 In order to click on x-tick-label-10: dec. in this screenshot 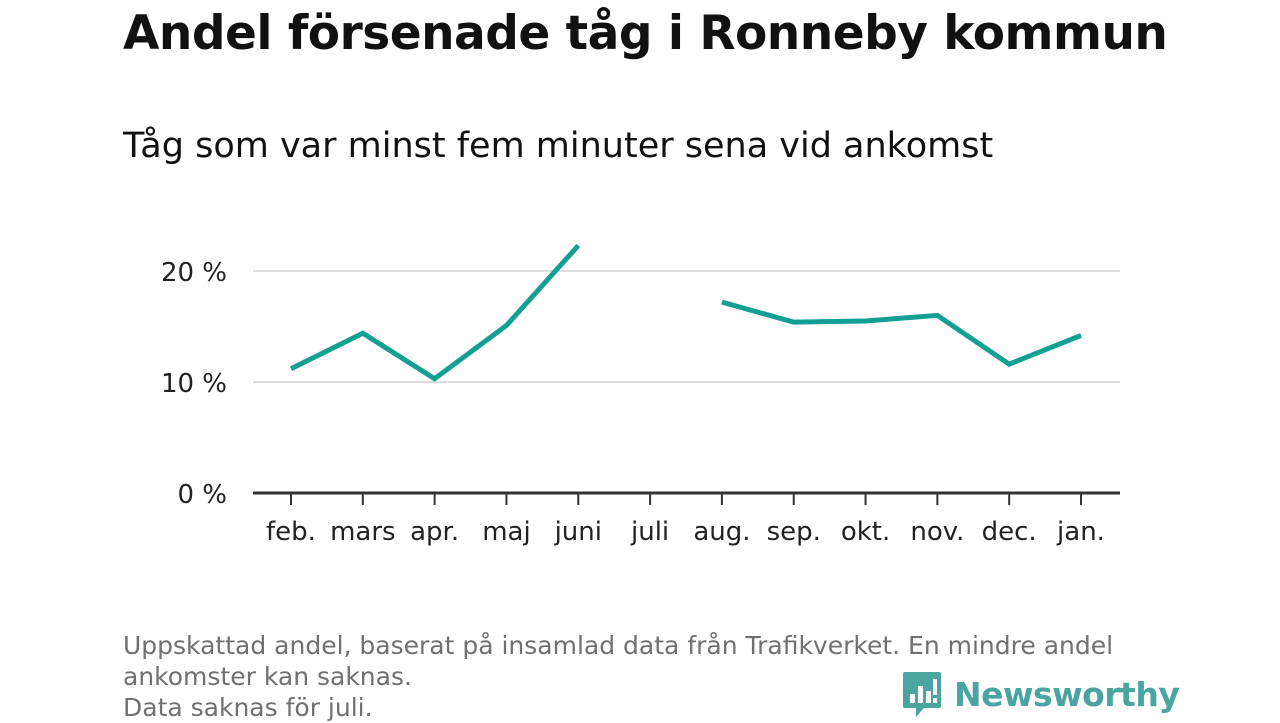, I will do `click(1009, 532)`.